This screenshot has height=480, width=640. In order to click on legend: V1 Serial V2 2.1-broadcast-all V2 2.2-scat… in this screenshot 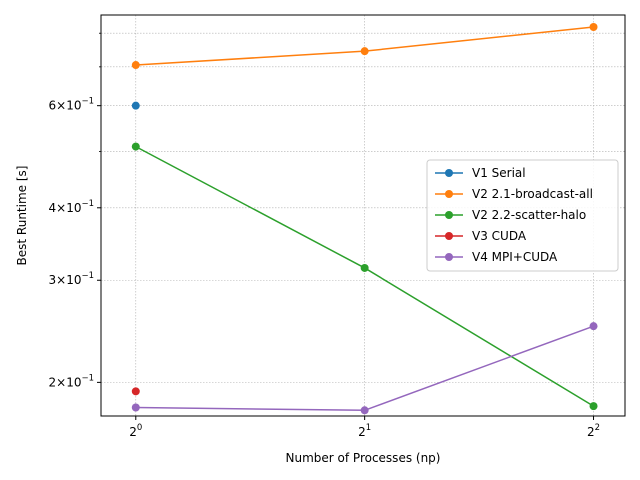, I will do `click(522, 215)`.